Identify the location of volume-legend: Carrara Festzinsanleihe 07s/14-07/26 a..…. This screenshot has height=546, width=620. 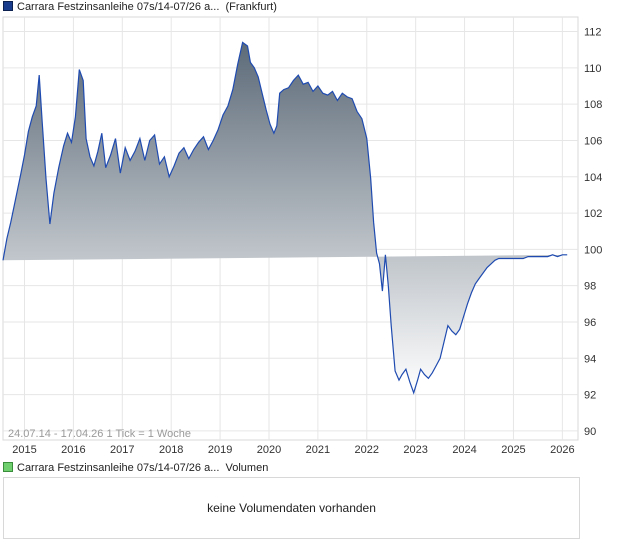
(135, 468).